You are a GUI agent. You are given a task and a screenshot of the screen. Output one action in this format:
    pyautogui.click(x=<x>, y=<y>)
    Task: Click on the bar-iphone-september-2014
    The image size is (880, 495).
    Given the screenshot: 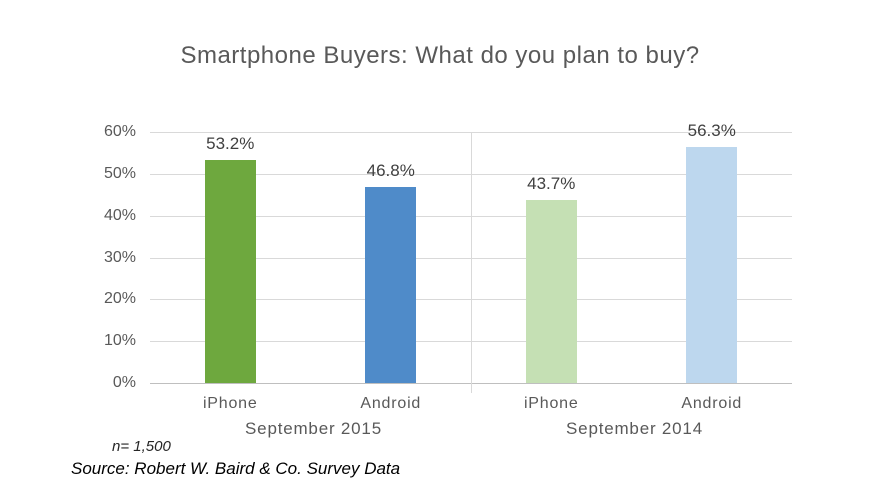 What is the action you would take?
    pyautogui.click(x=551, y=291)
    